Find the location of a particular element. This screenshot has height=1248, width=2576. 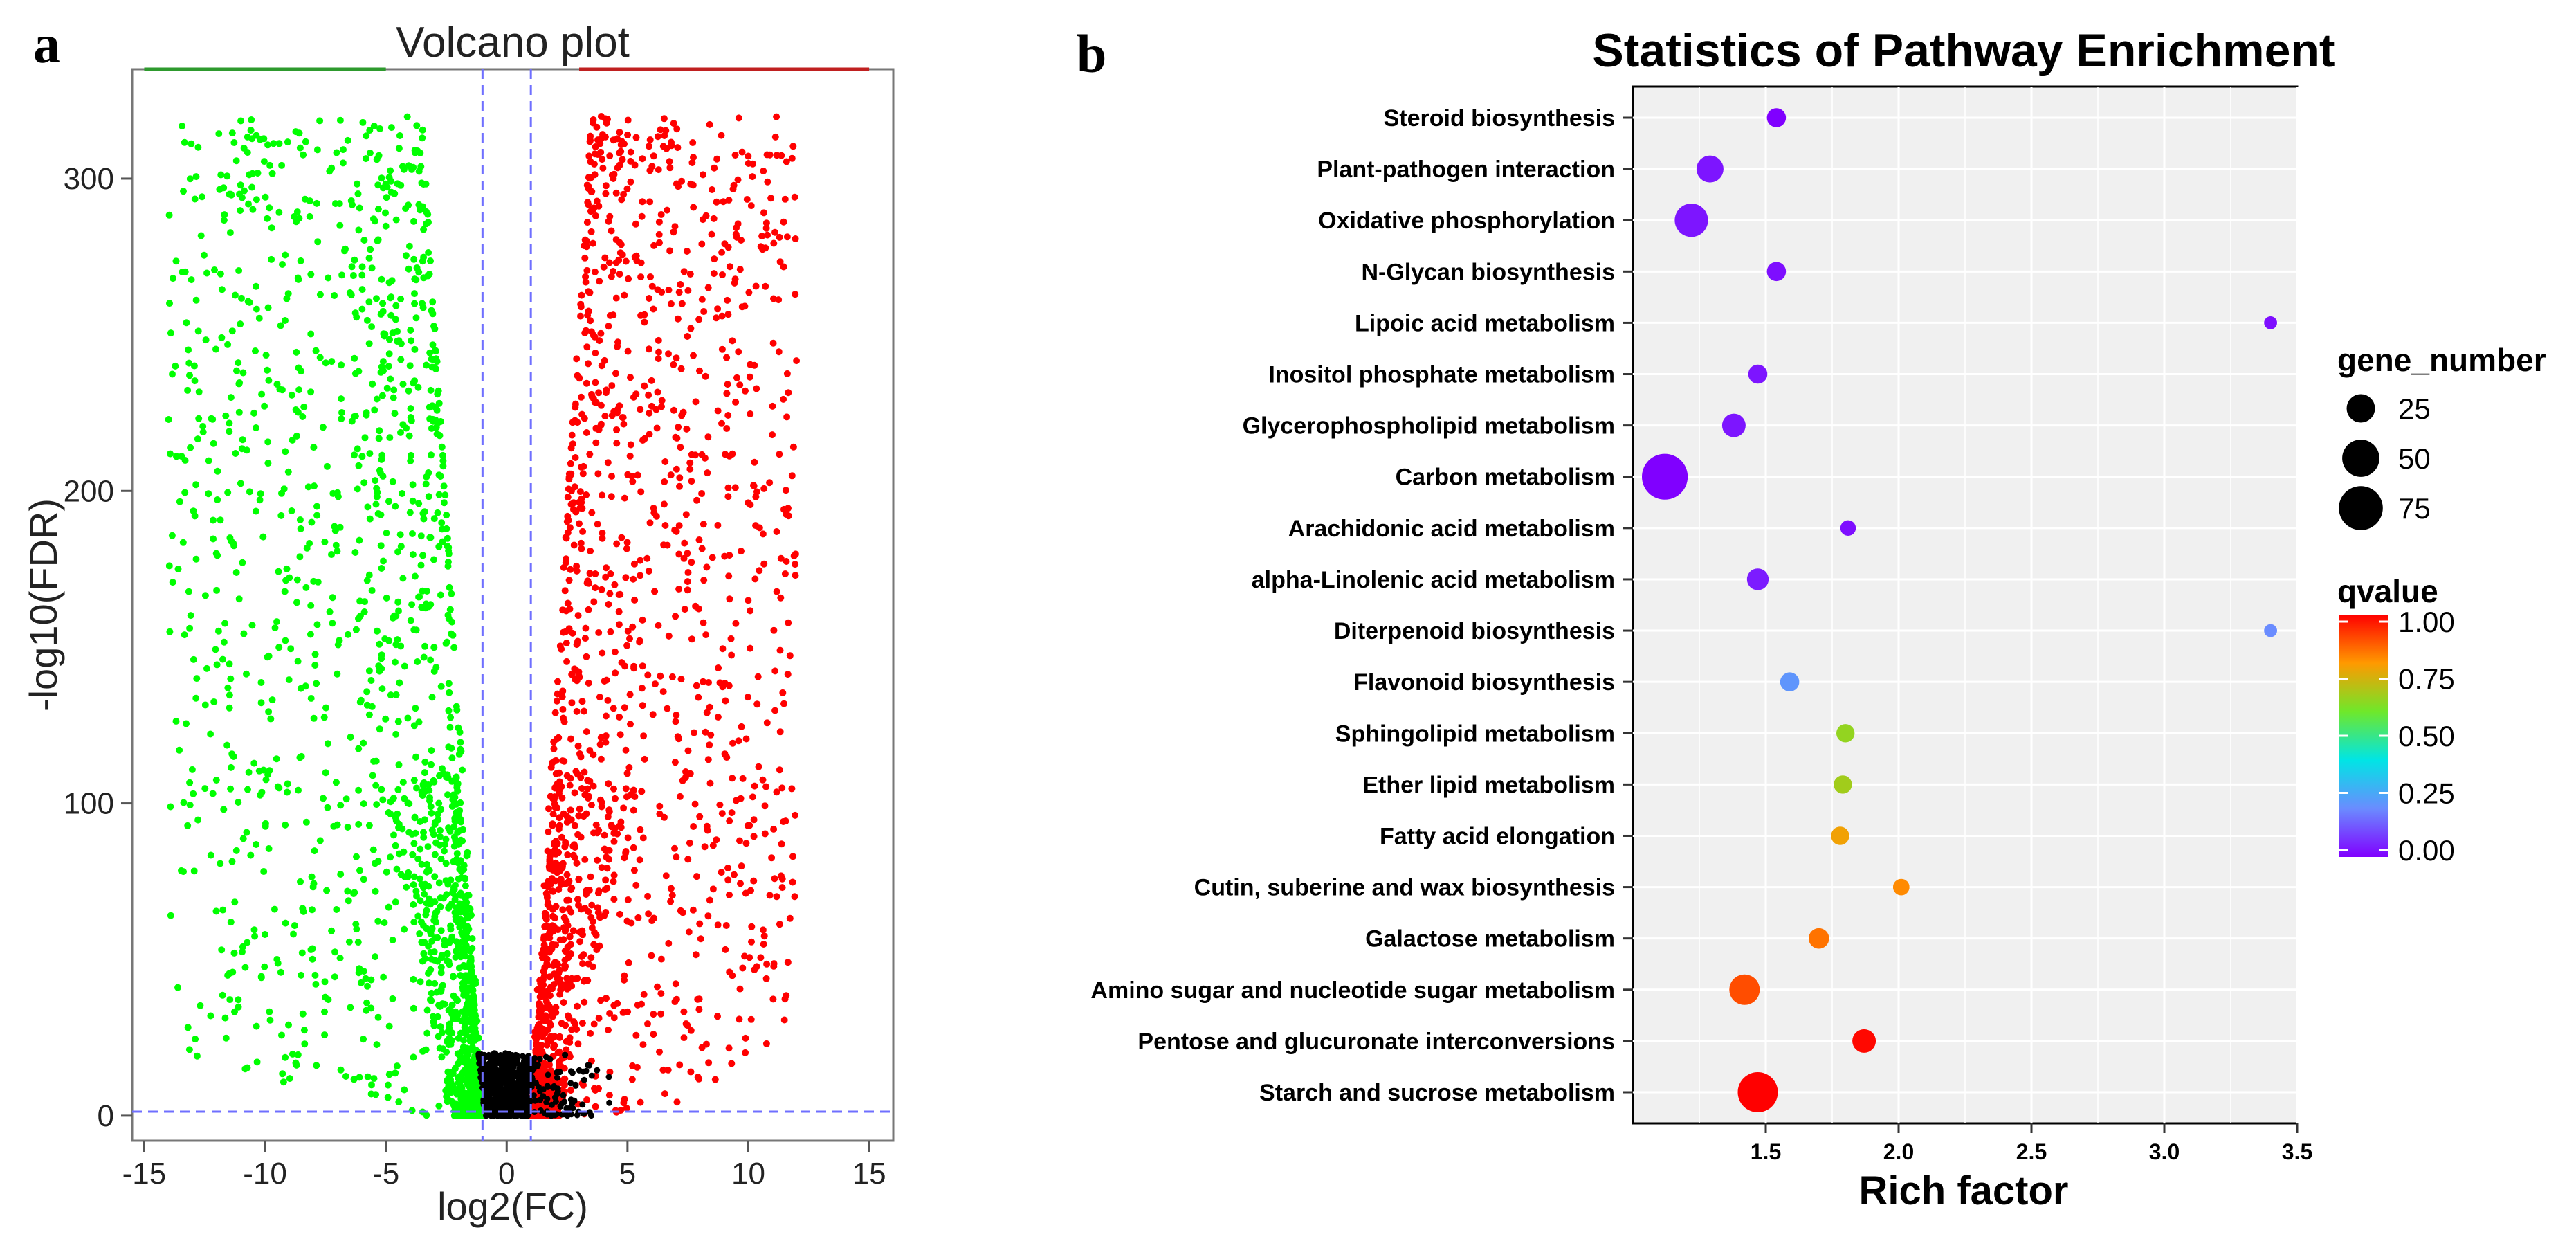

non-significant-point is located at coordinates (516, 1083).